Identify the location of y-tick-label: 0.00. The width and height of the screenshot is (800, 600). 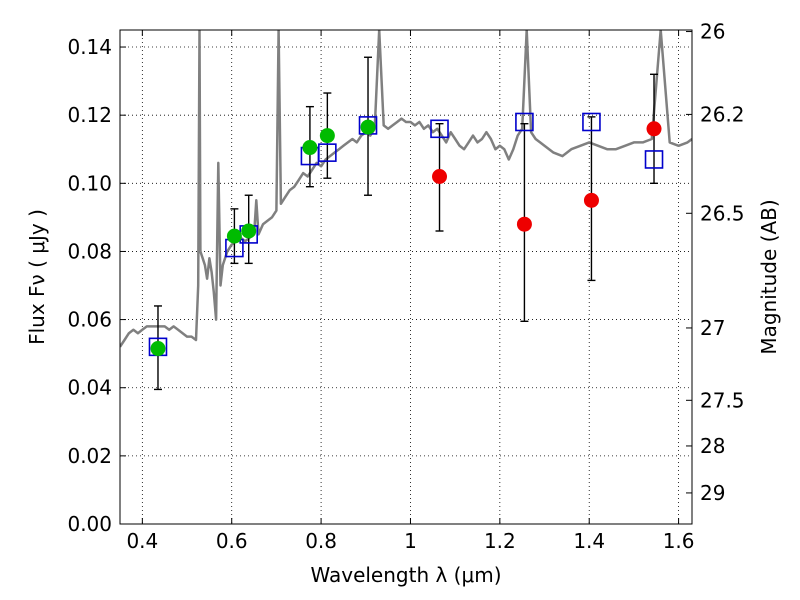
(89, 524).